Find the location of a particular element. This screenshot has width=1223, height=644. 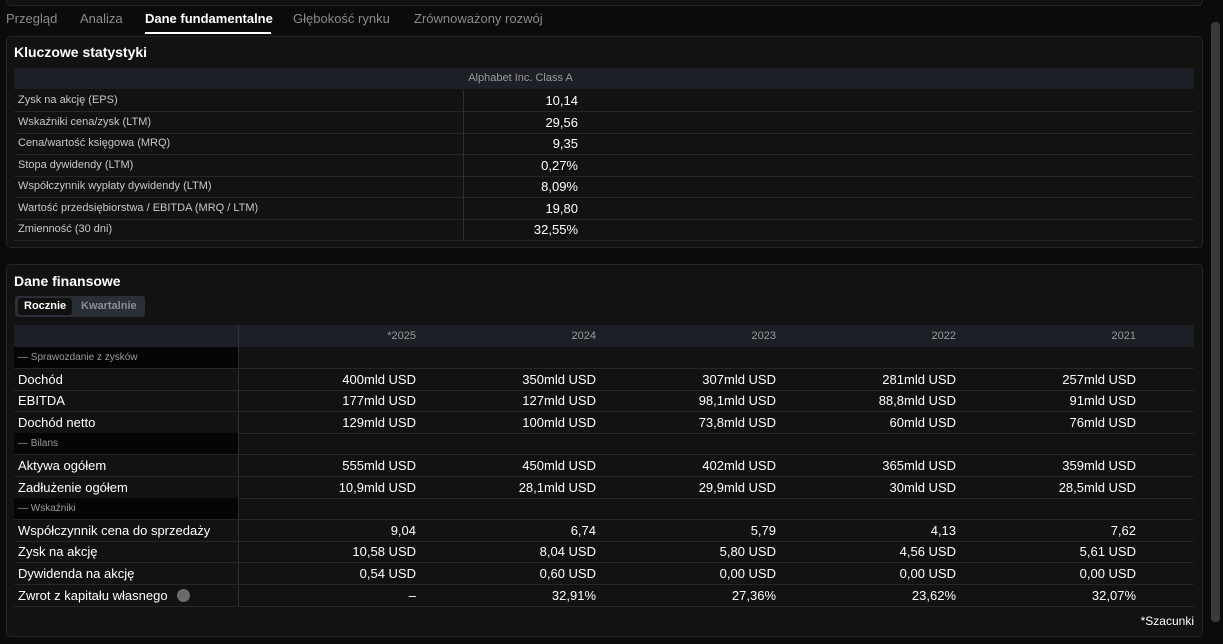

row-label: Dochód netto is located at coordinates (57, 422).